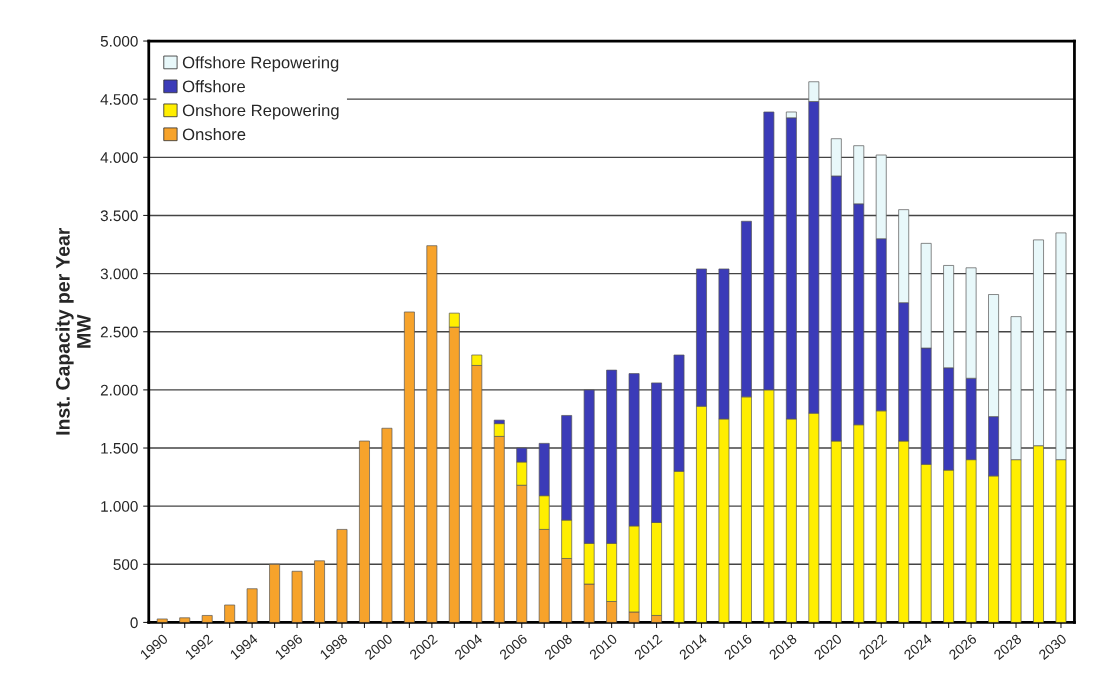 Image resolution: width=1102 pixels, height=684 pixels. What do you see at coordinates (125, 564) in the screenshot?
I see `y-tick-label: 500` at bounding box center [125, 564].